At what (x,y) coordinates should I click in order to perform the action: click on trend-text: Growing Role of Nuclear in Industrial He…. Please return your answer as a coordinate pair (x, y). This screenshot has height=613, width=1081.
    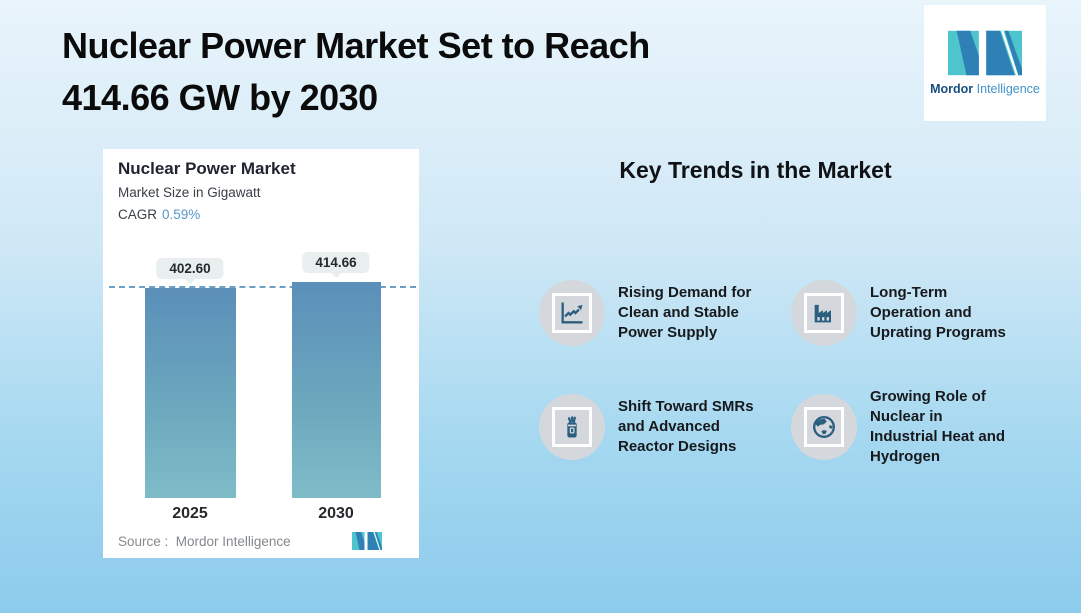
    Looking at the image, I should click on (938, 426).